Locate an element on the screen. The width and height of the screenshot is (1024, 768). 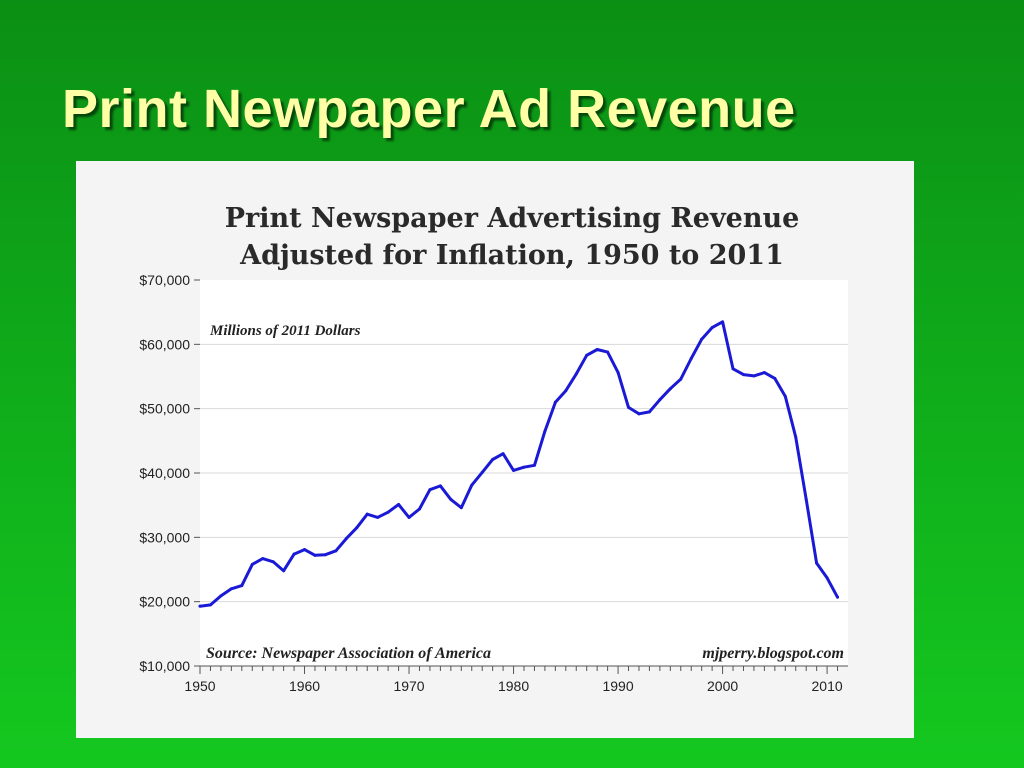
x-tick-label: 1990 is located at coordinates (617, 686).